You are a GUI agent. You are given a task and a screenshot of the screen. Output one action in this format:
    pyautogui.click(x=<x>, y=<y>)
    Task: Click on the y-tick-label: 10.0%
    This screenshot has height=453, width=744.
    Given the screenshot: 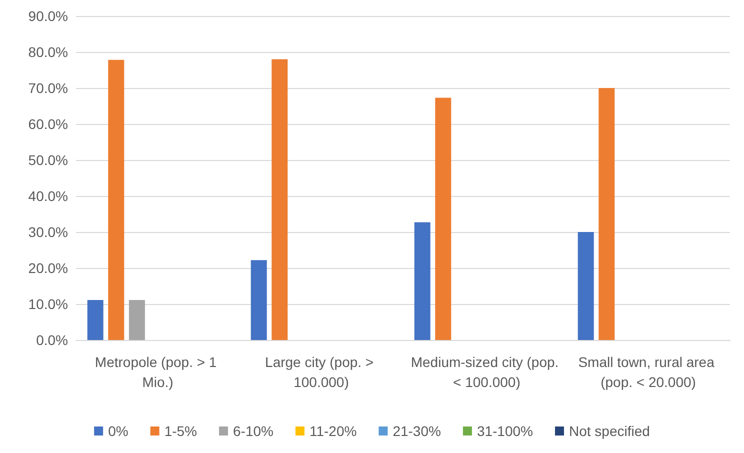 What is the action you would take?
    pyautogui.click(x=48, y=304)
    